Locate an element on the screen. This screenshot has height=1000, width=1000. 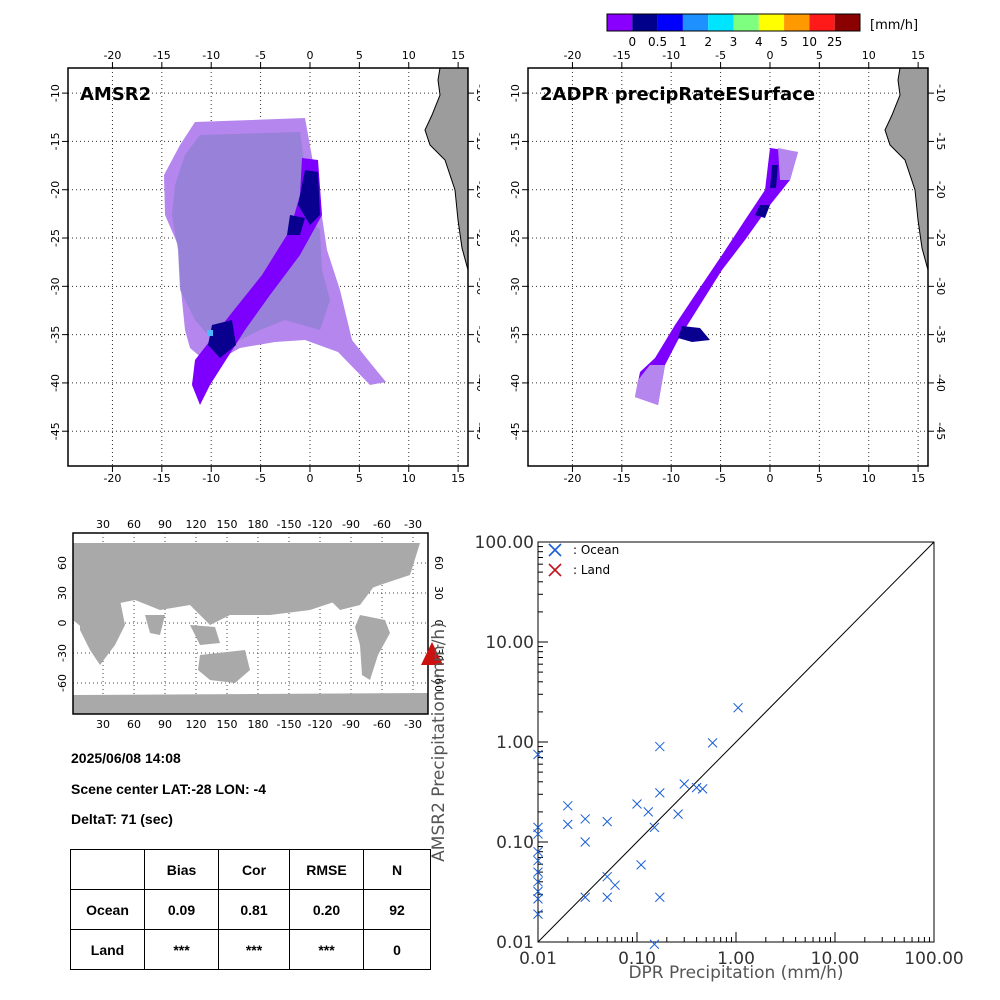
row-label: Land is located at coordinates (107, 949).